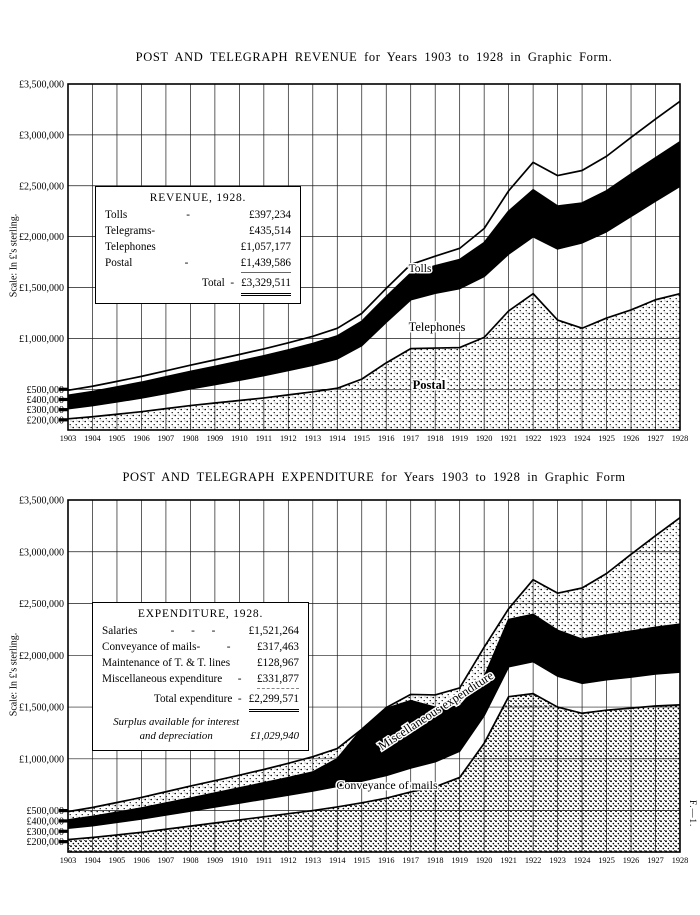 The image size is (700, 915). I want to click on legend-row-telegrams: Telegrams- £435,514, so click(198, 230).